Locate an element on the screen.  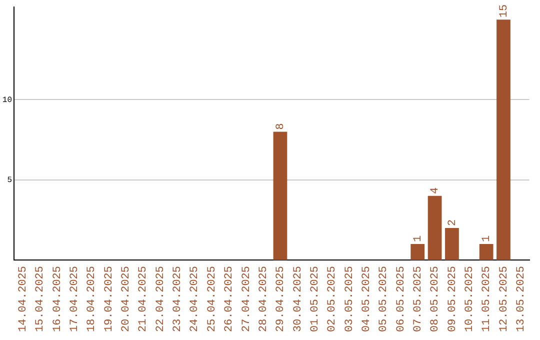
x-tick-label: 09.05.2025 is located at coordinates (452, 299).